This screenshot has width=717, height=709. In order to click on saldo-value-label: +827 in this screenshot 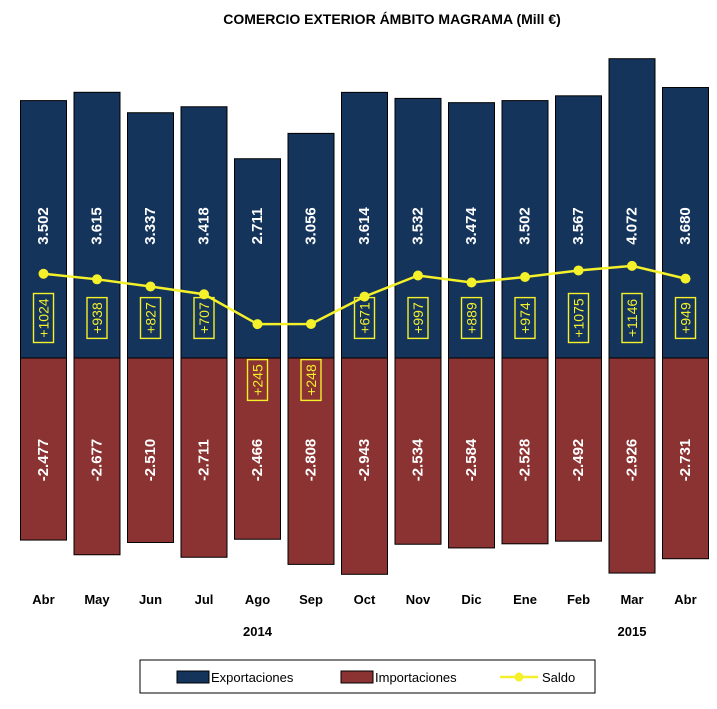, I will do `click(151, 318)`.